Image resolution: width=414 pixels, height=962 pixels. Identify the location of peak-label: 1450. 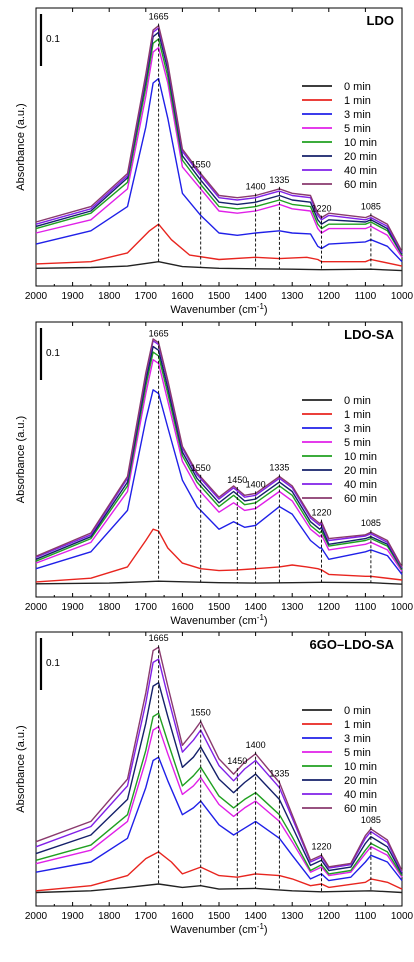
(237, 761).